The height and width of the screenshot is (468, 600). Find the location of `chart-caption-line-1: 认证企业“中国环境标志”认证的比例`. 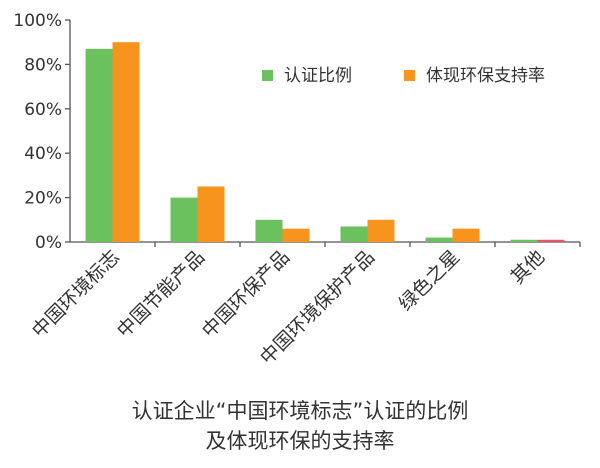

chart-caption-line-1: 认证企业“中国环境标志”认证的比例 is located at coordinates (300, 411).